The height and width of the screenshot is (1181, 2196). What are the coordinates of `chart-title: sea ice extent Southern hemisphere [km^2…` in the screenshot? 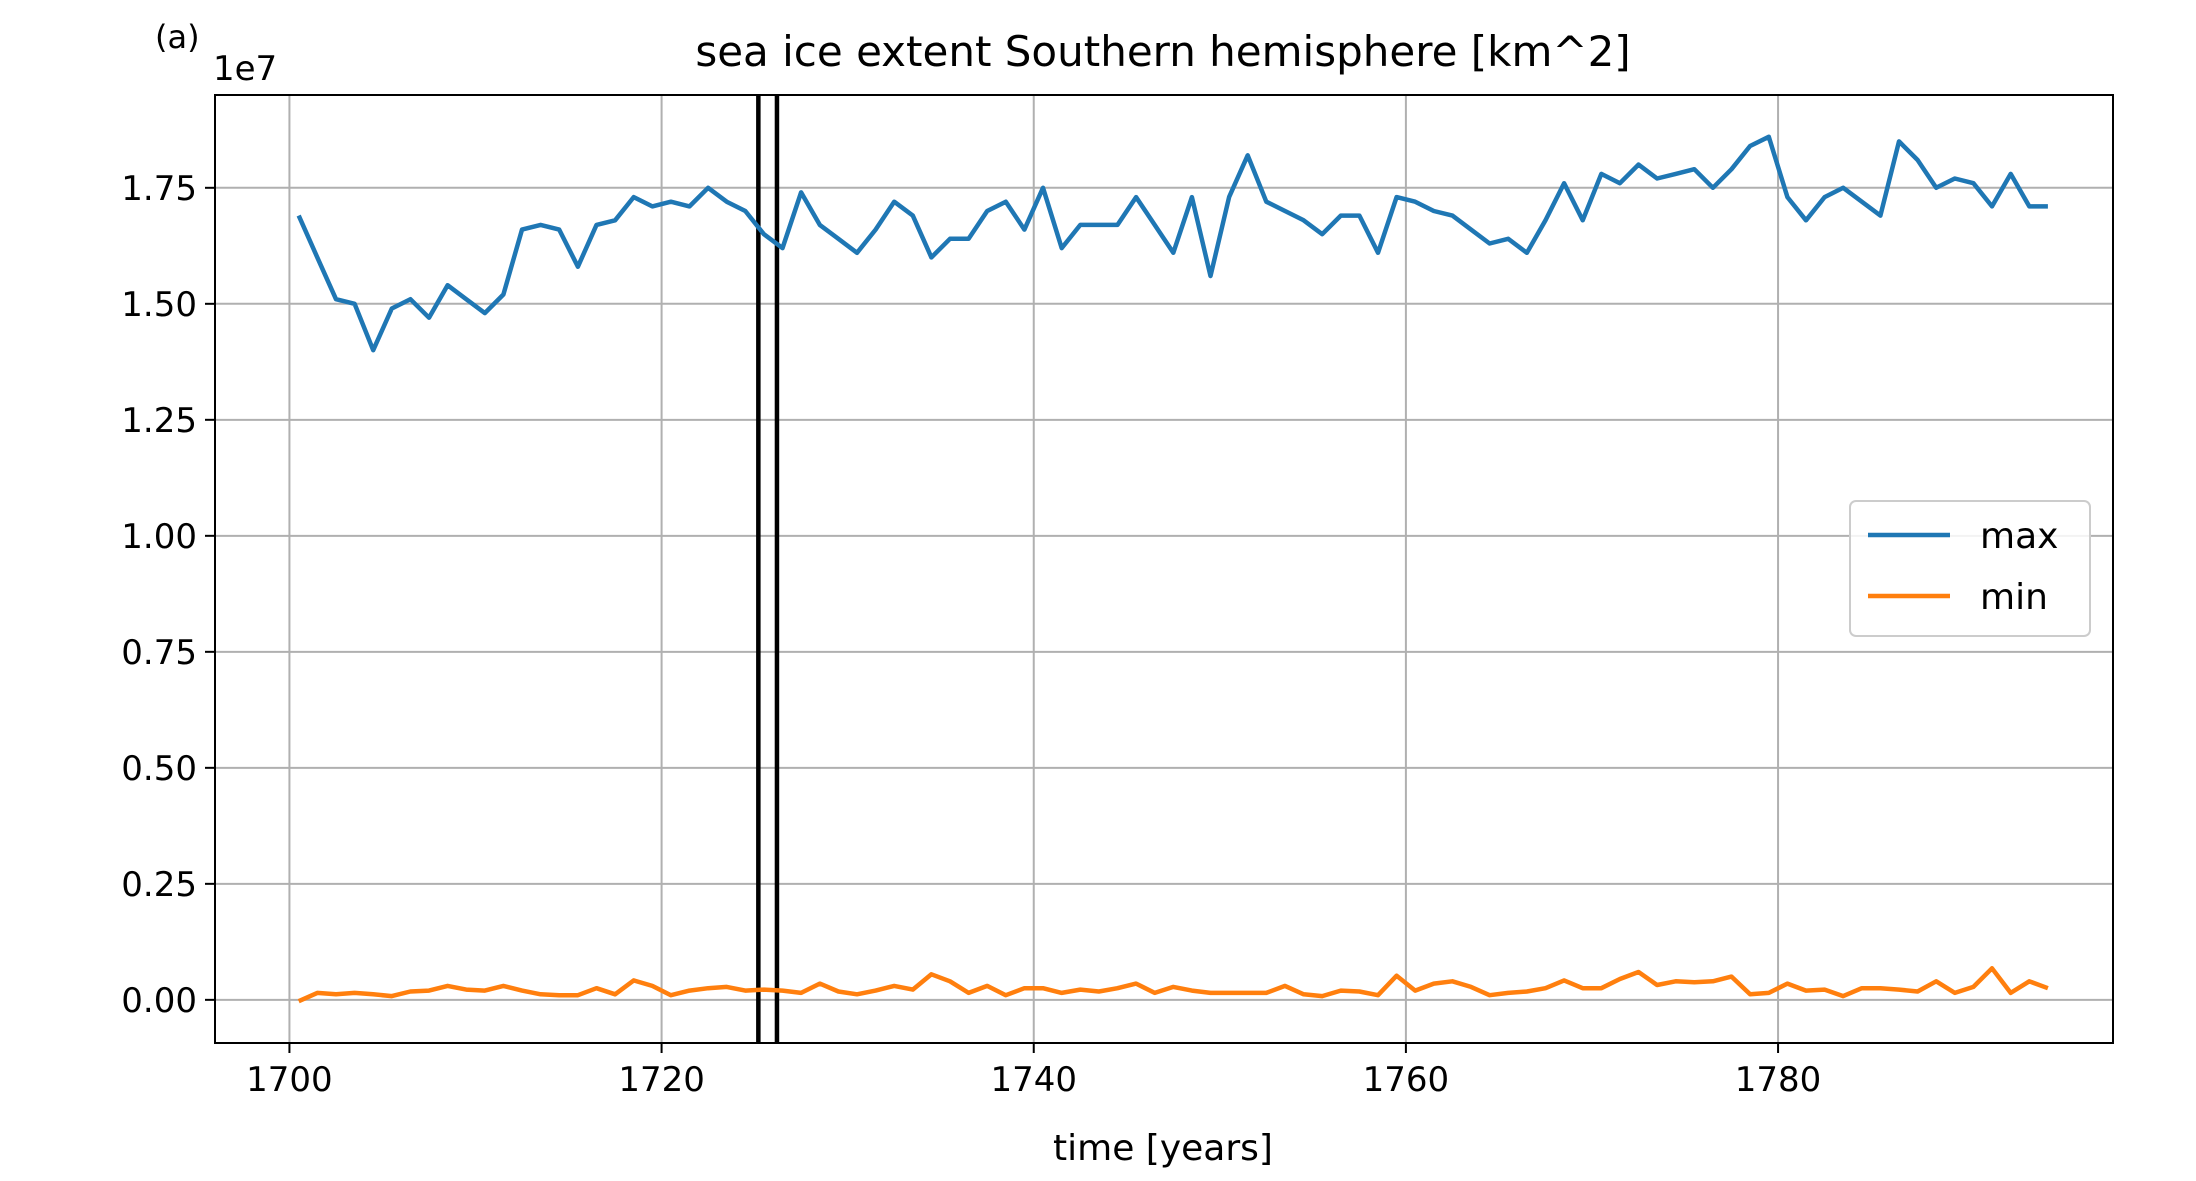 It's located at (1162, 51).